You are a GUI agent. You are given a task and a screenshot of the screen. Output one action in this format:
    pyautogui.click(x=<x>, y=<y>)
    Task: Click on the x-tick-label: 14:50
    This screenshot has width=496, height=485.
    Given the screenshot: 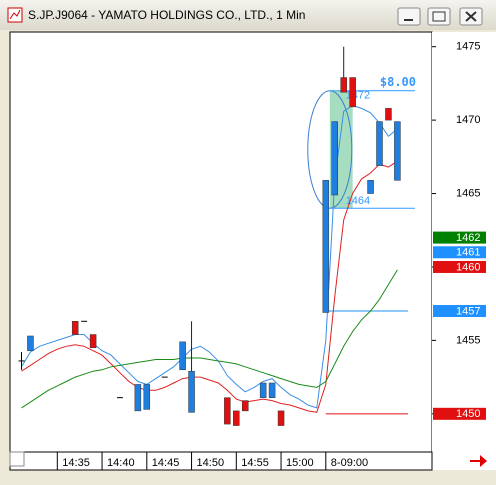 What is the action you would take?
    pyautogui.click(x=211, y=463)
    